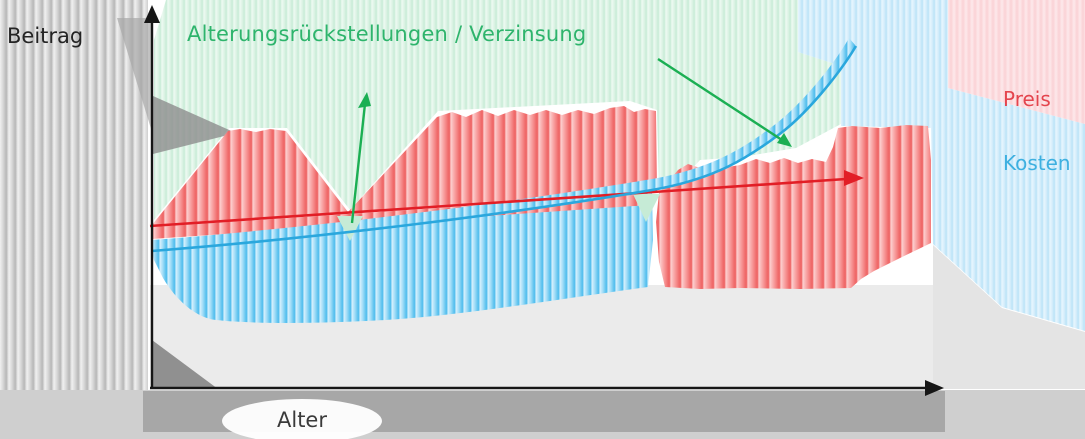 This screenshot has width=1085, height=439. Describe the element at coordinates (646, 208) in the screenshot. I see `green-diamond-crossover` at that location.